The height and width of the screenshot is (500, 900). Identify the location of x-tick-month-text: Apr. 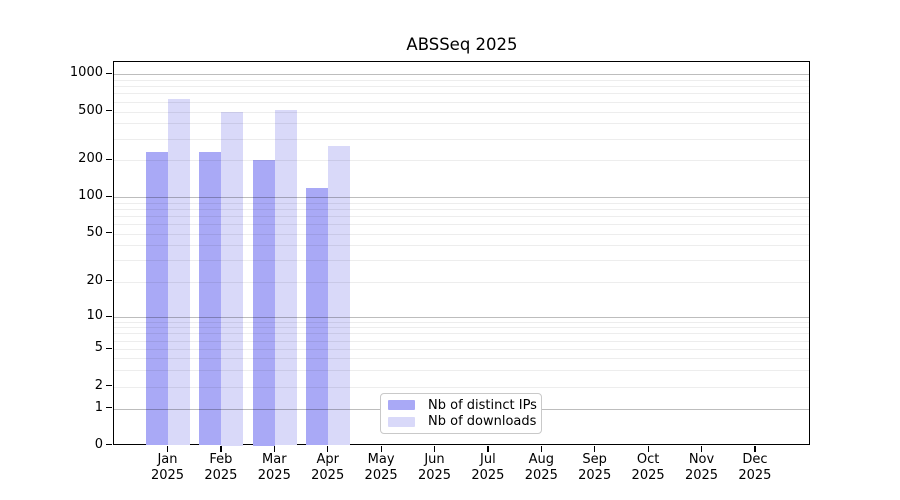
(327, 459).